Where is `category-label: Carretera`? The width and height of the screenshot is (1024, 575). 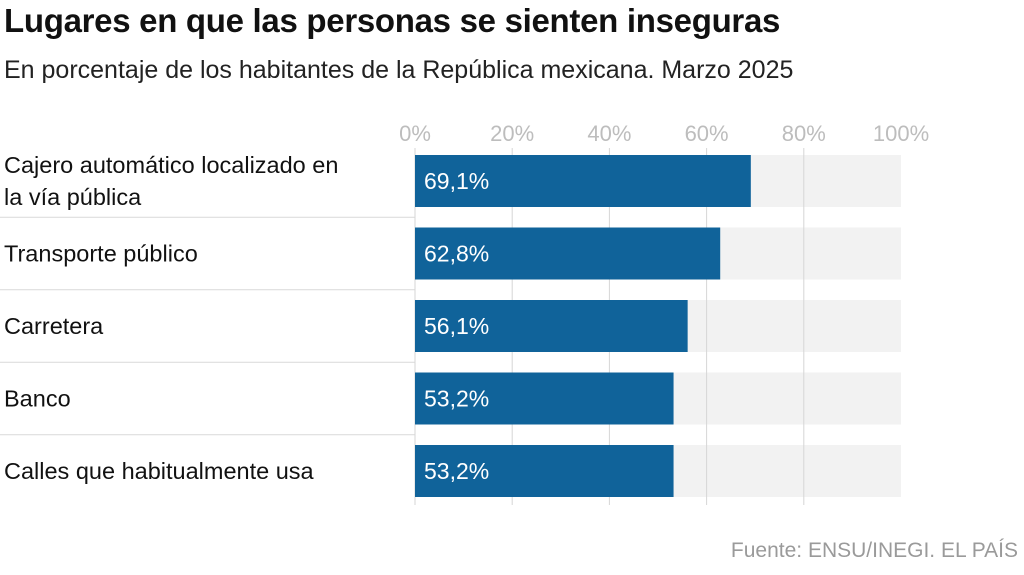 category-label: Carretera is located at coordinates (54, 326).